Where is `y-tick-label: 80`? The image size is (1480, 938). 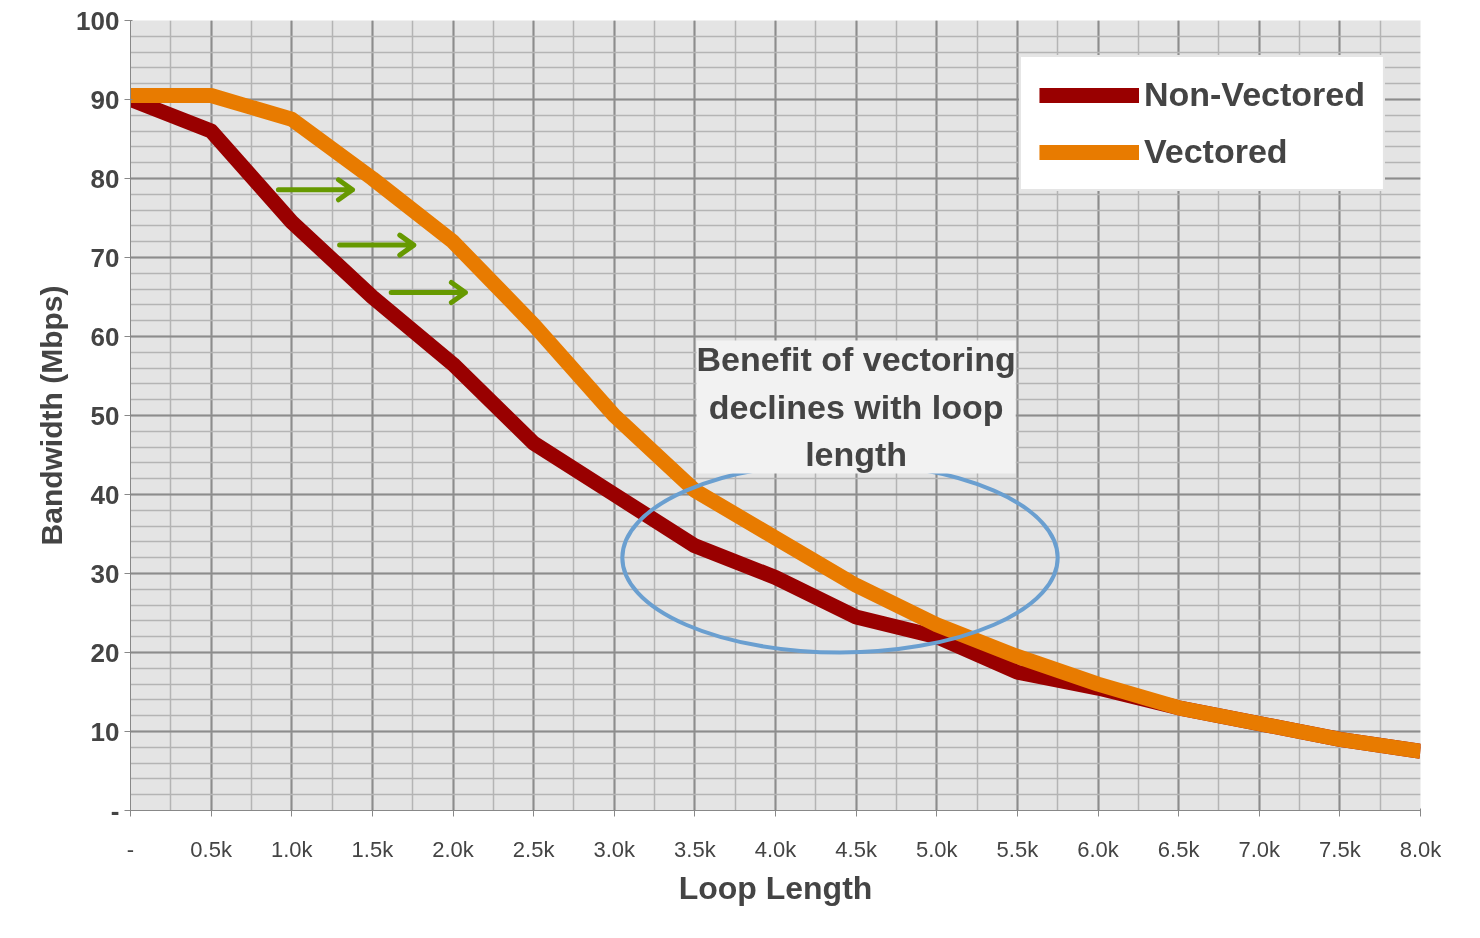 y-tick-label: 80 is located at coordinates (105, 178).